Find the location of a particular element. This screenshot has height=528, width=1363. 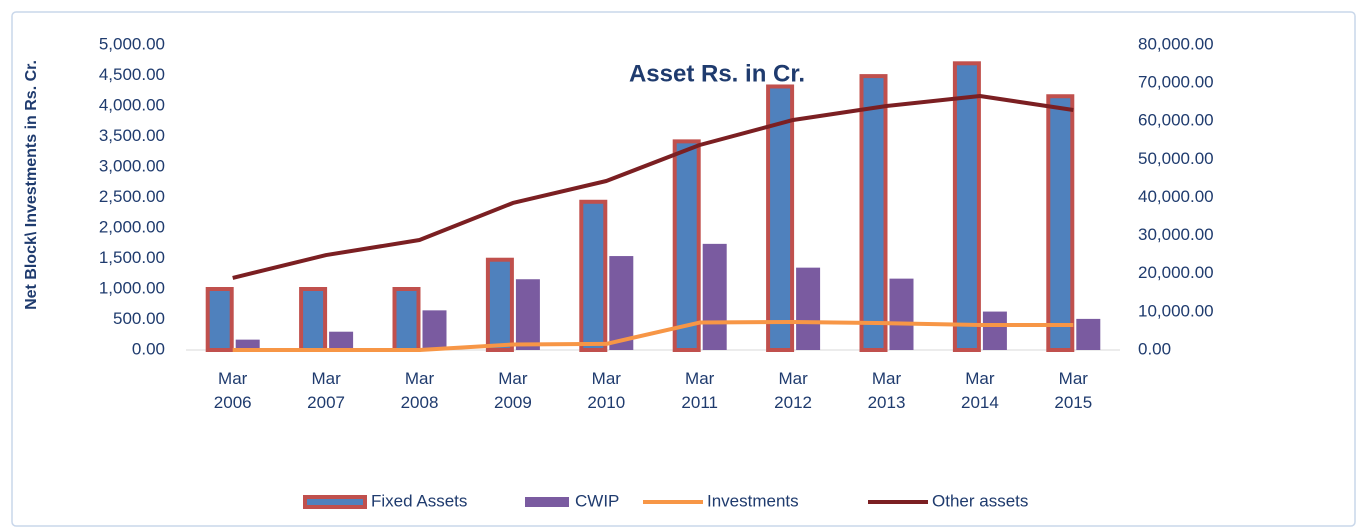

y-tick-label: 3,000.00 is located at coordinates (132, 165).